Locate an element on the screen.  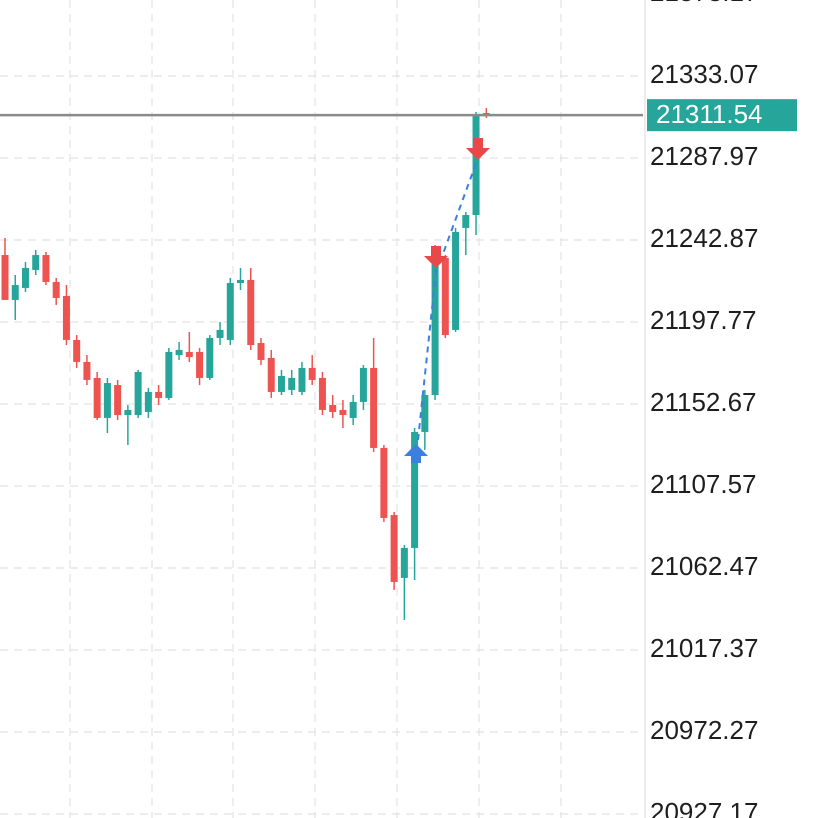
current-price-label: 21311.54 is located at coordinates (709, 114).